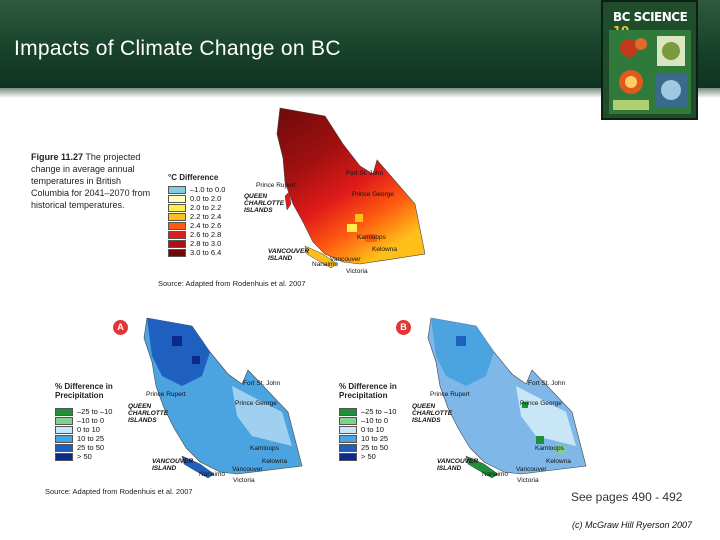  I want to click on header-divider, so click(360, 93).